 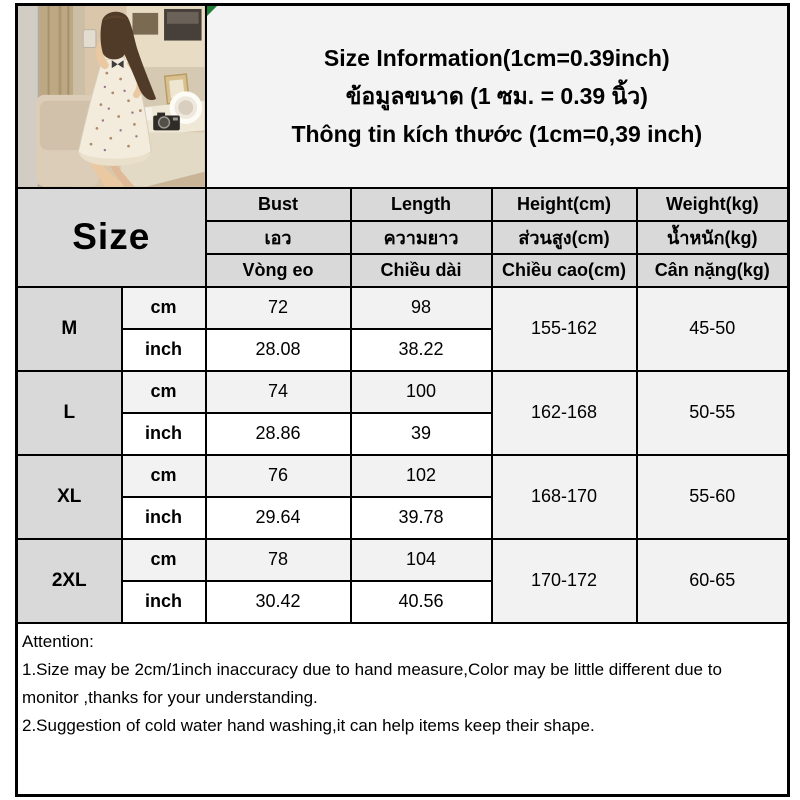 What do you see at coordinates (58, 641) in the screenshot?
I see `attention-heading: Attention:` at bounding box center [58, 641].